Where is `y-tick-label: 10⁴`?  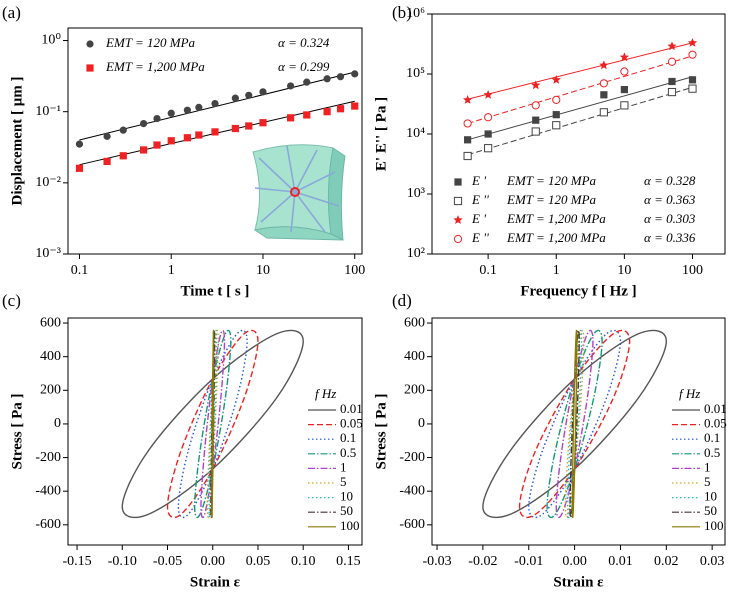 y-tick-label: 10⁴ is located at coordinates (415, 133).